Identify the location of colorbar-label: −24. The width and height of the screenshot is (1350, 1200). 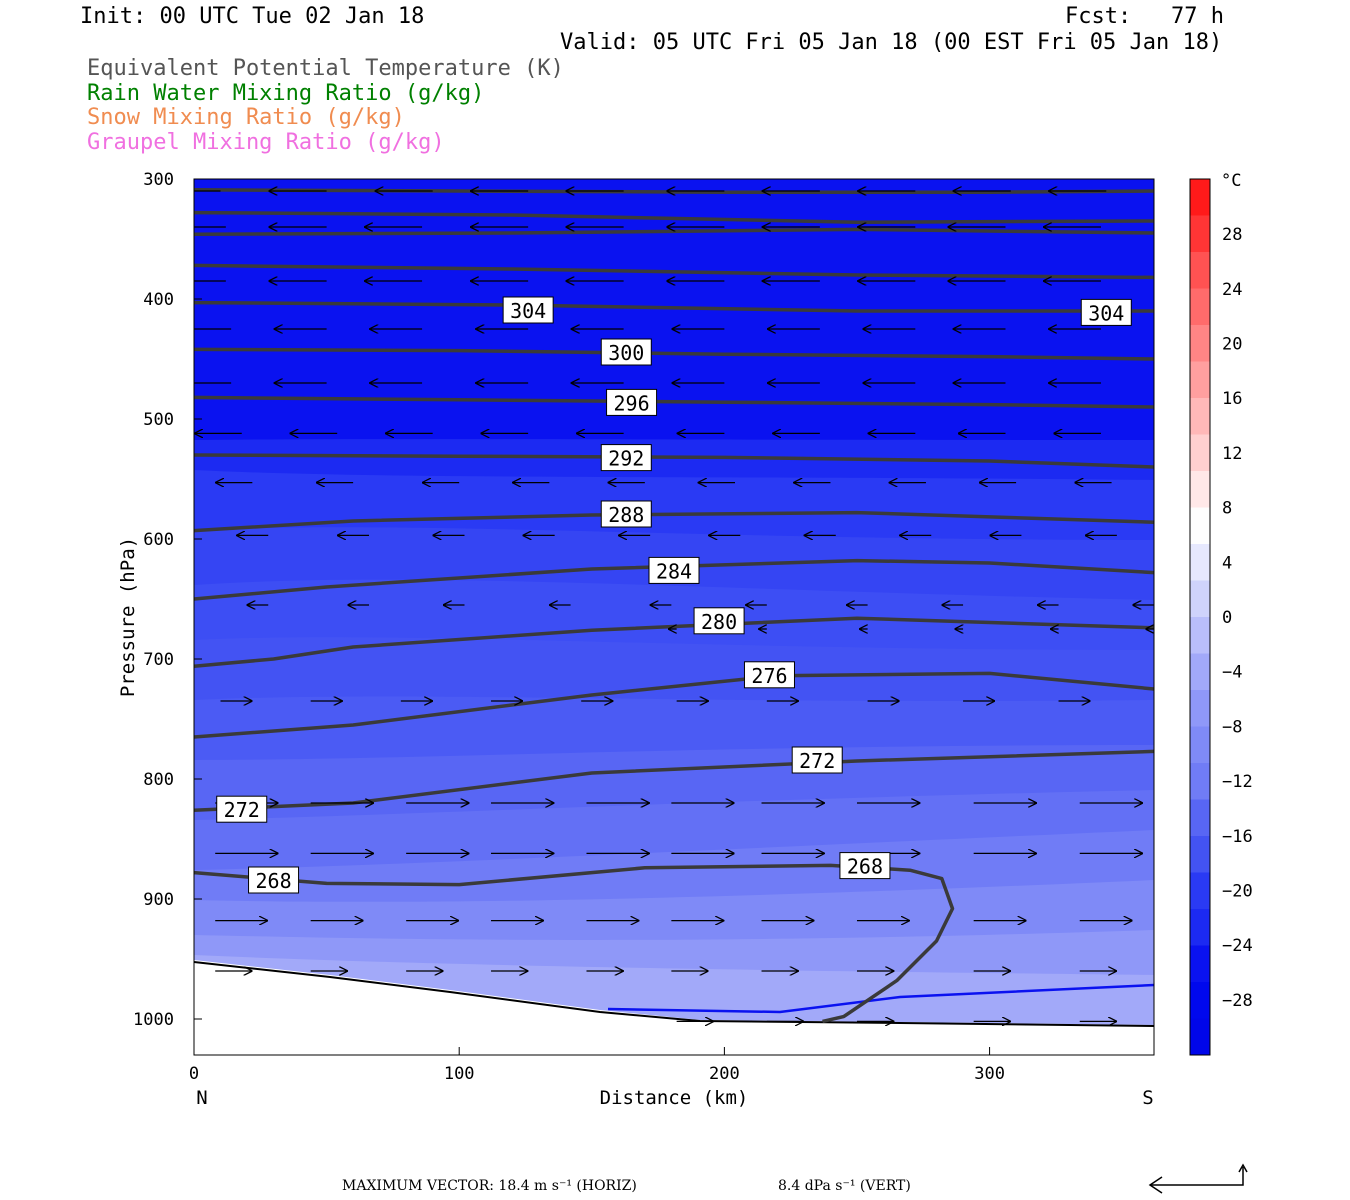
(1237, 946).